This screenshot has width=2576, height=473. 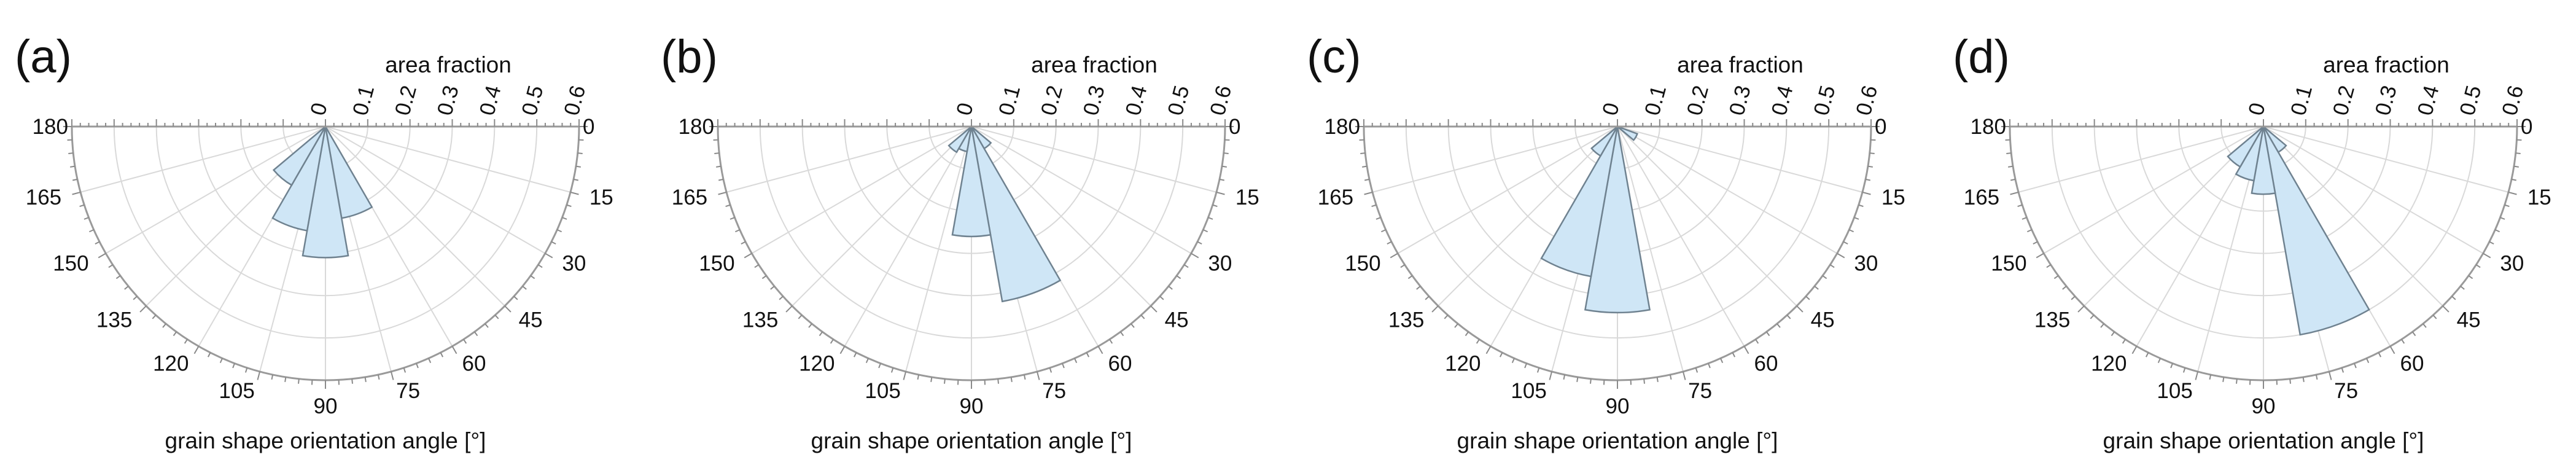 What do you see at coordinates (50, 127) in the screenshot?
I see `angle-tick-label: 180` at bounding box center [50, 127].